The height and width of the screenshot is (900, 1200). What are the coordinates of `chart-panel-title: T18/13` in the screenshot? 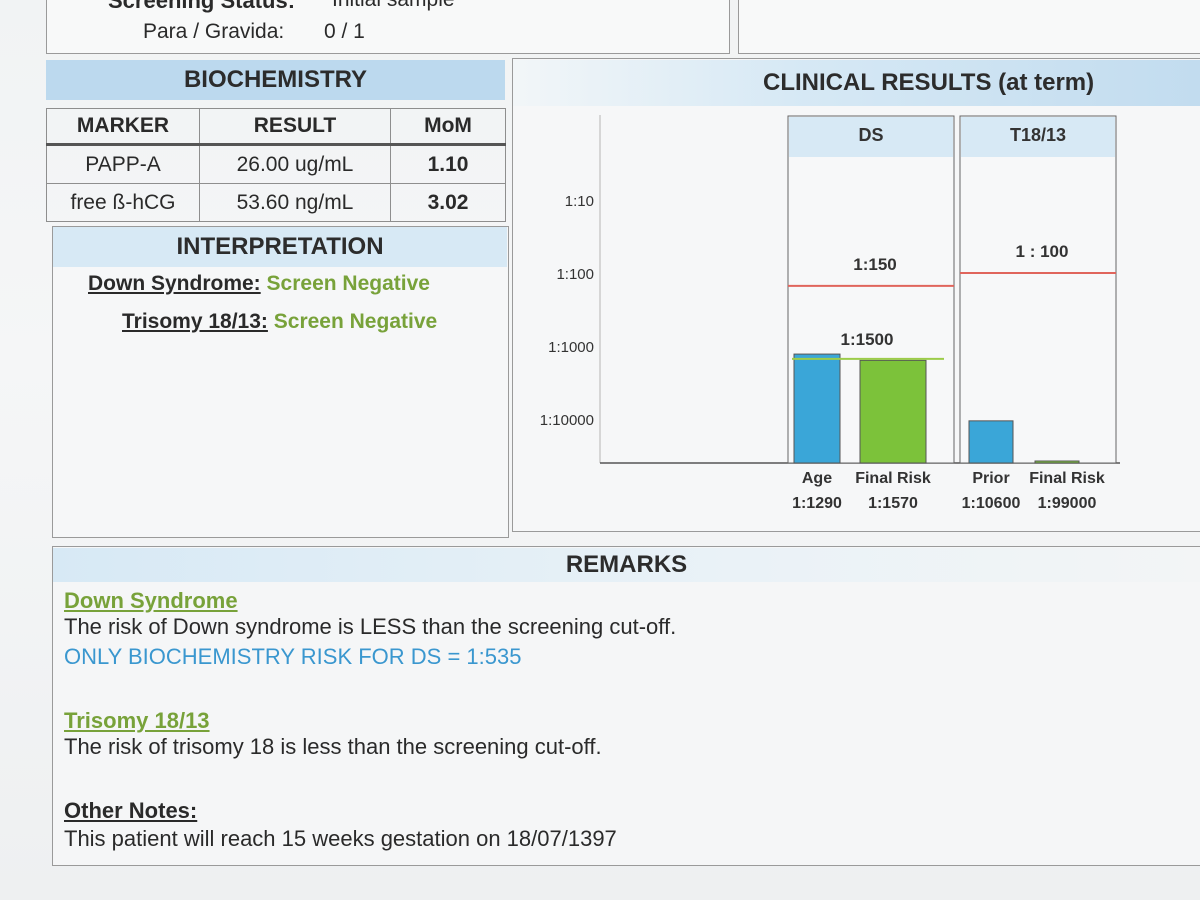 It's located at (1038, 135).